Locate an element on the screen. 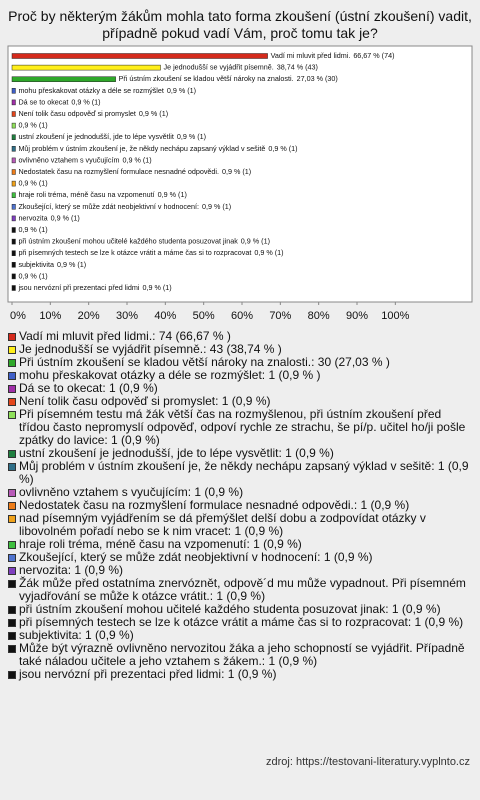 Image resolution: width=480 pixels, height=800 pixels. x-tick-label: 80% is located at coordinates (319, 316).